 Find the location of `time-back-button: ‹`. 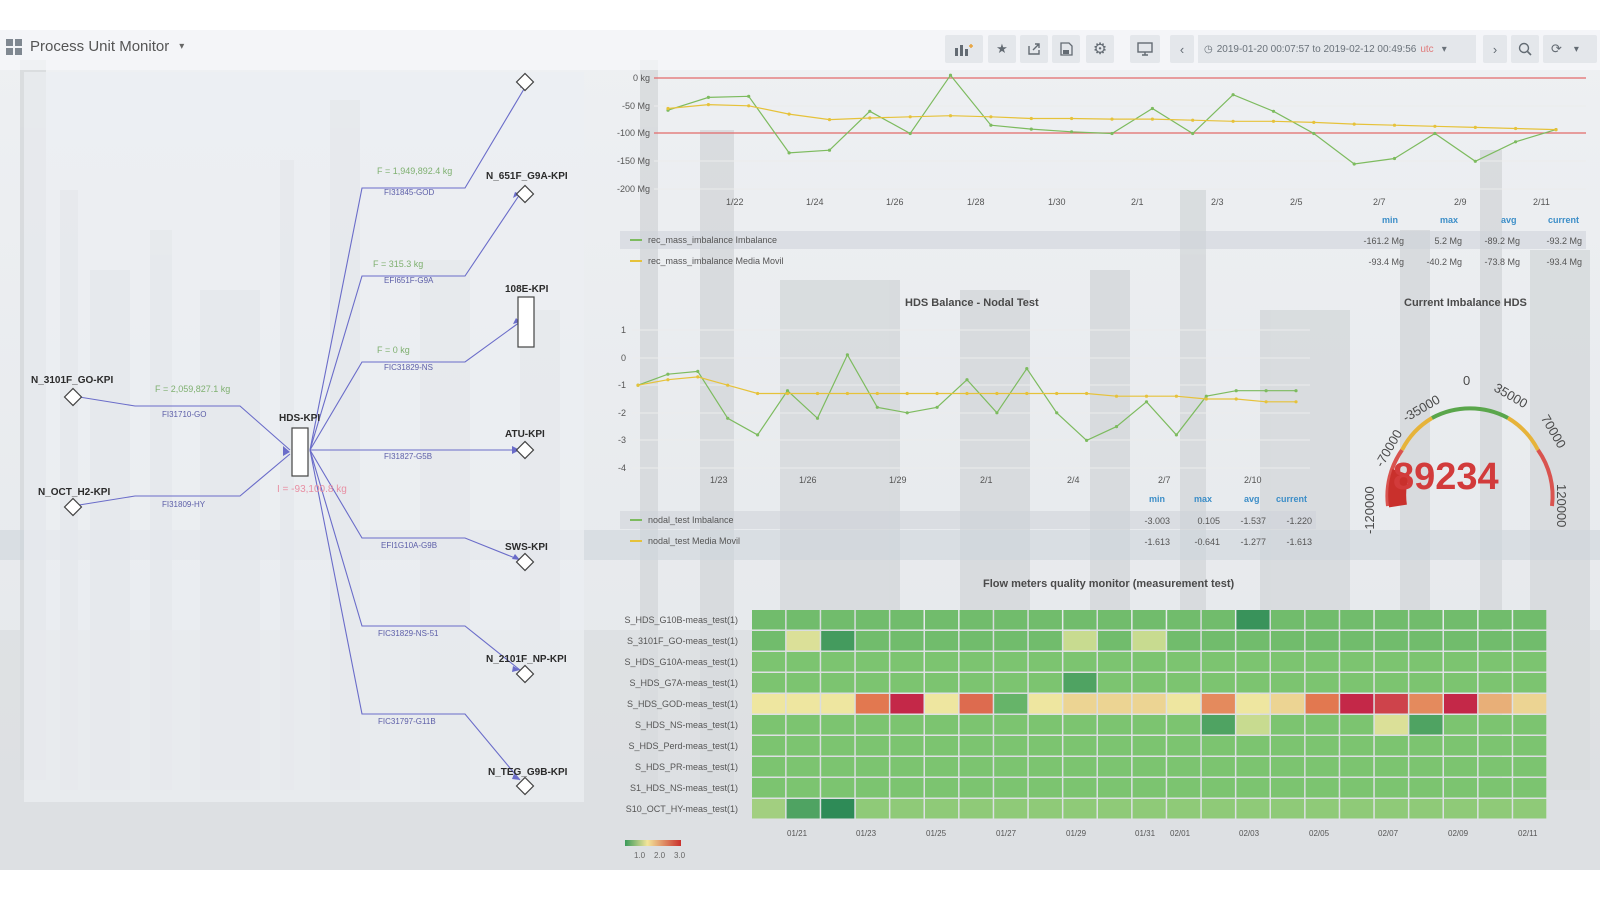

time-back-button: ‹ is located at coordinates (1182, 49).